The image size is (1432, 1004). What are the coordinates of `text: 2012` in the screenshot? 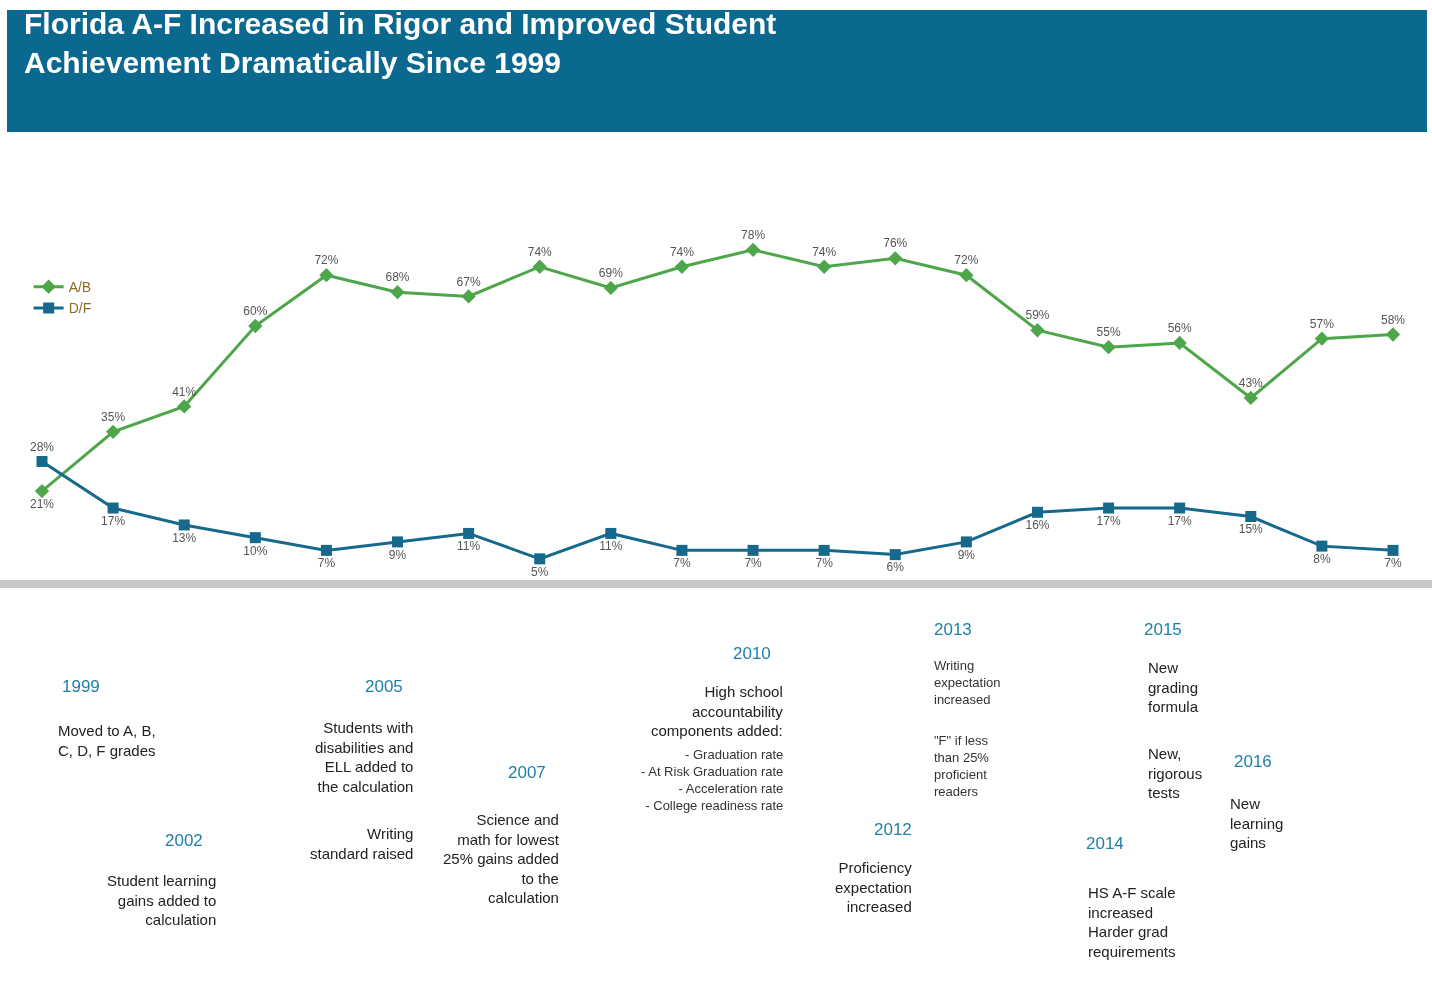 It's located at (893, 829).